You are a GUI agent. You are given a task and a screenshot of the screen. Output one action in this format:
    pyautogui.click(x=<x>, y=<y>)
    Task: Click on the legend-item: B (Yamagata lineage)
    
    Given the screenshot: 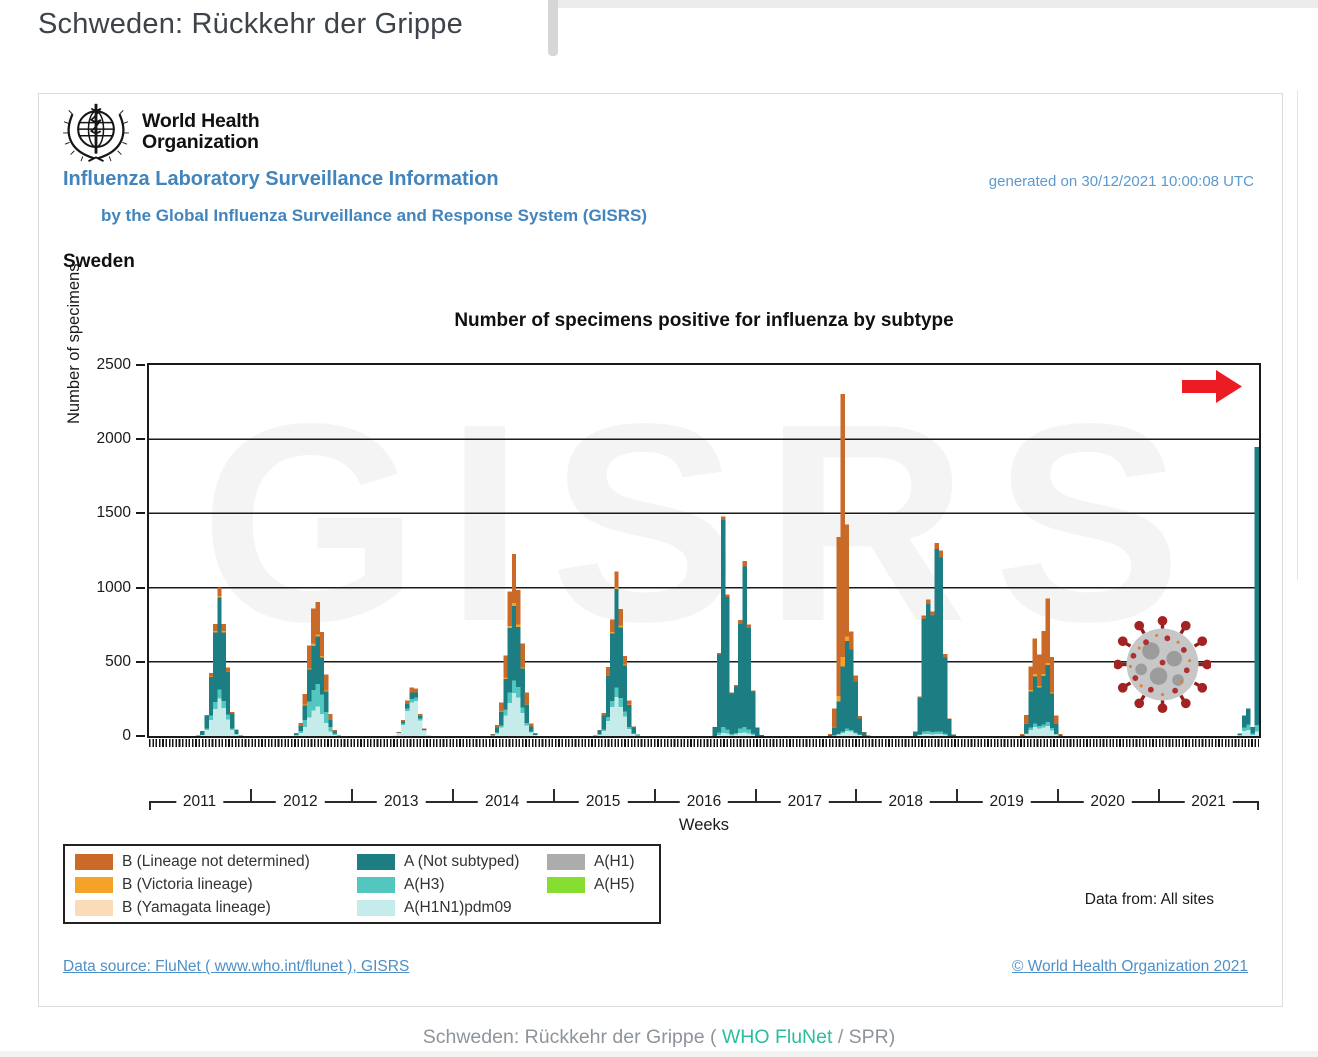 What is the action you would take?
    pyautogui.click(x=173, y=908)
    